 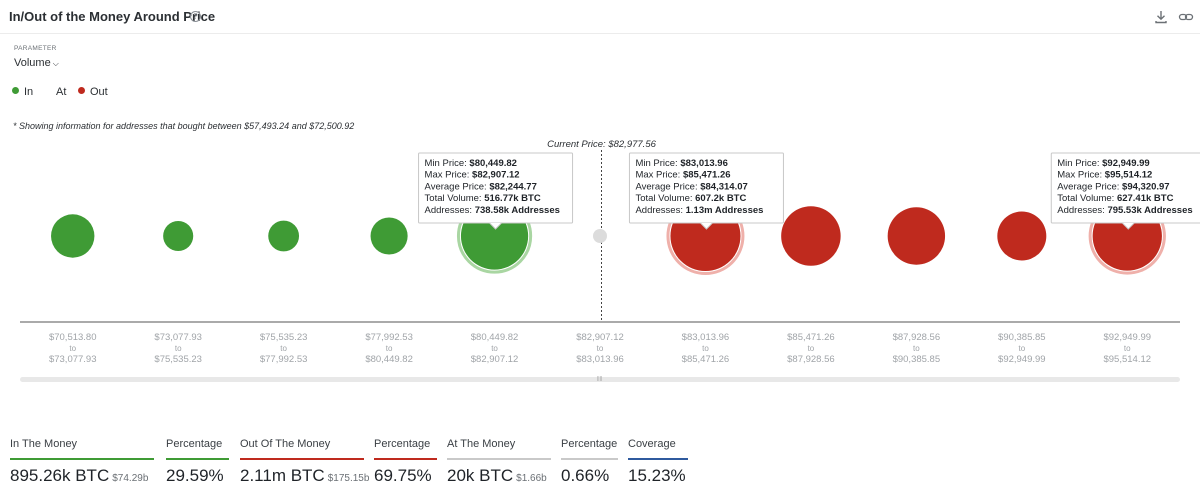 I want to click on parameter-value: Volume, so click(x=32, y=63).